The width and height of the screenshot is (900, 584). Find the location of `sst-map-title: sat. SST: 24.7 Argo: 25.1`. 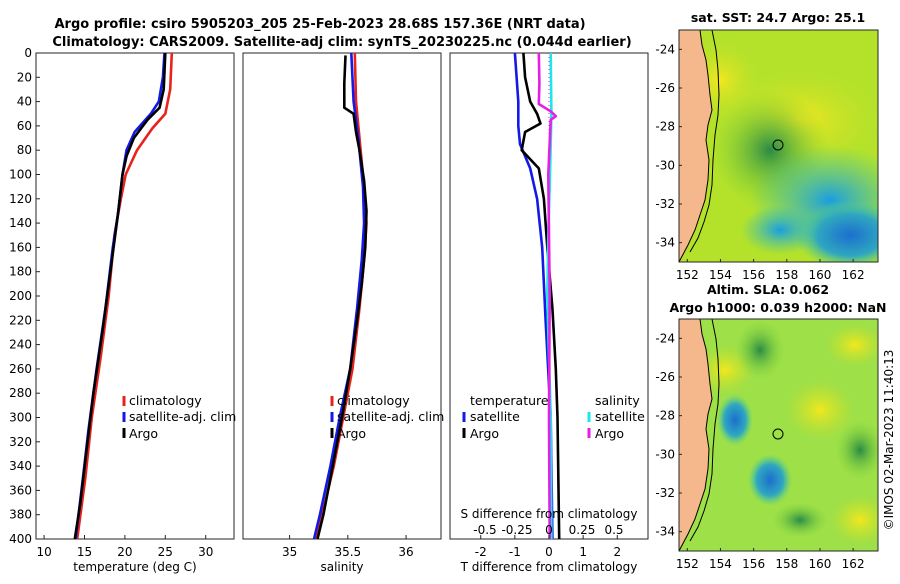

sst-map-title: sat. SST: 24.7 Argo: 25.1 is located at coordinates (778, 17).